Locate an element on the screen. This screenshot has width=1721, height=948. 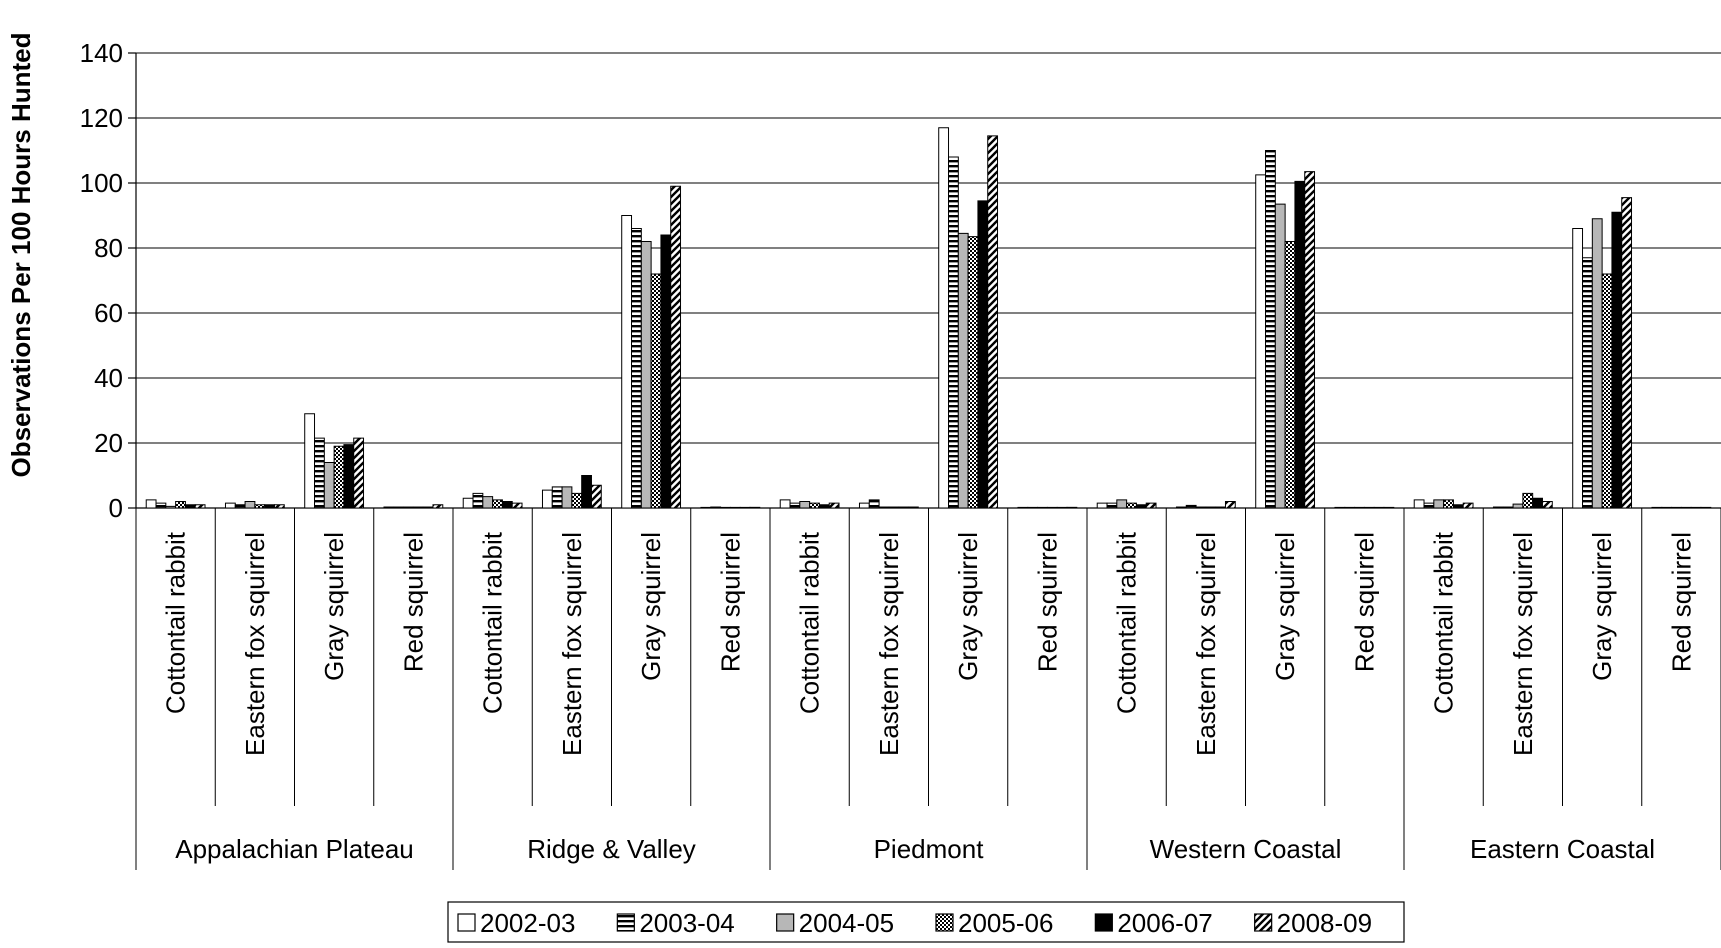
y-tick-label: 0 is located at coordinates (116, 508).